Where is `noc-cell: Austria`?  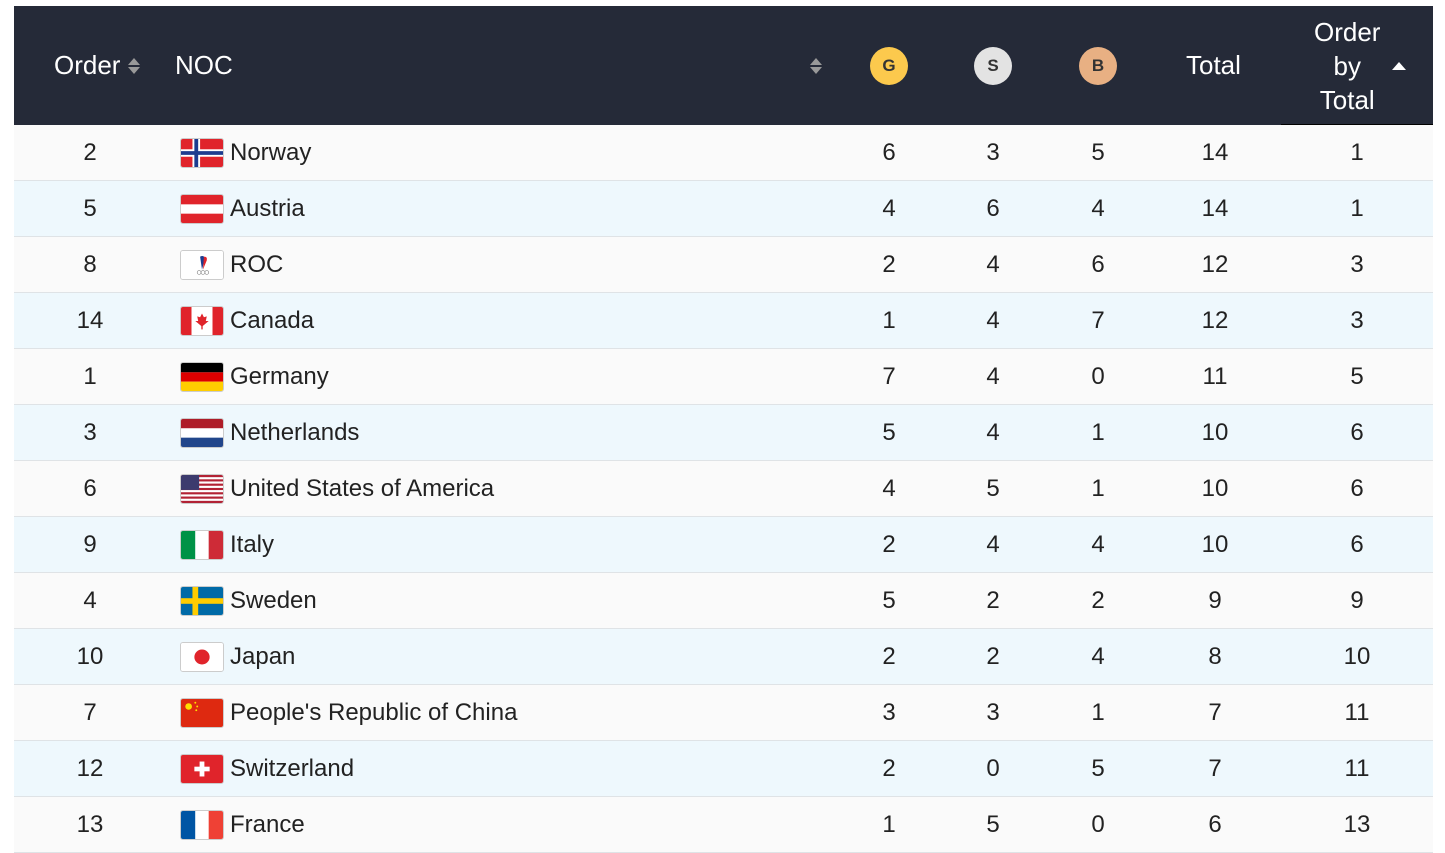
noc-cell: Austria is located at coordinates (242, 208).